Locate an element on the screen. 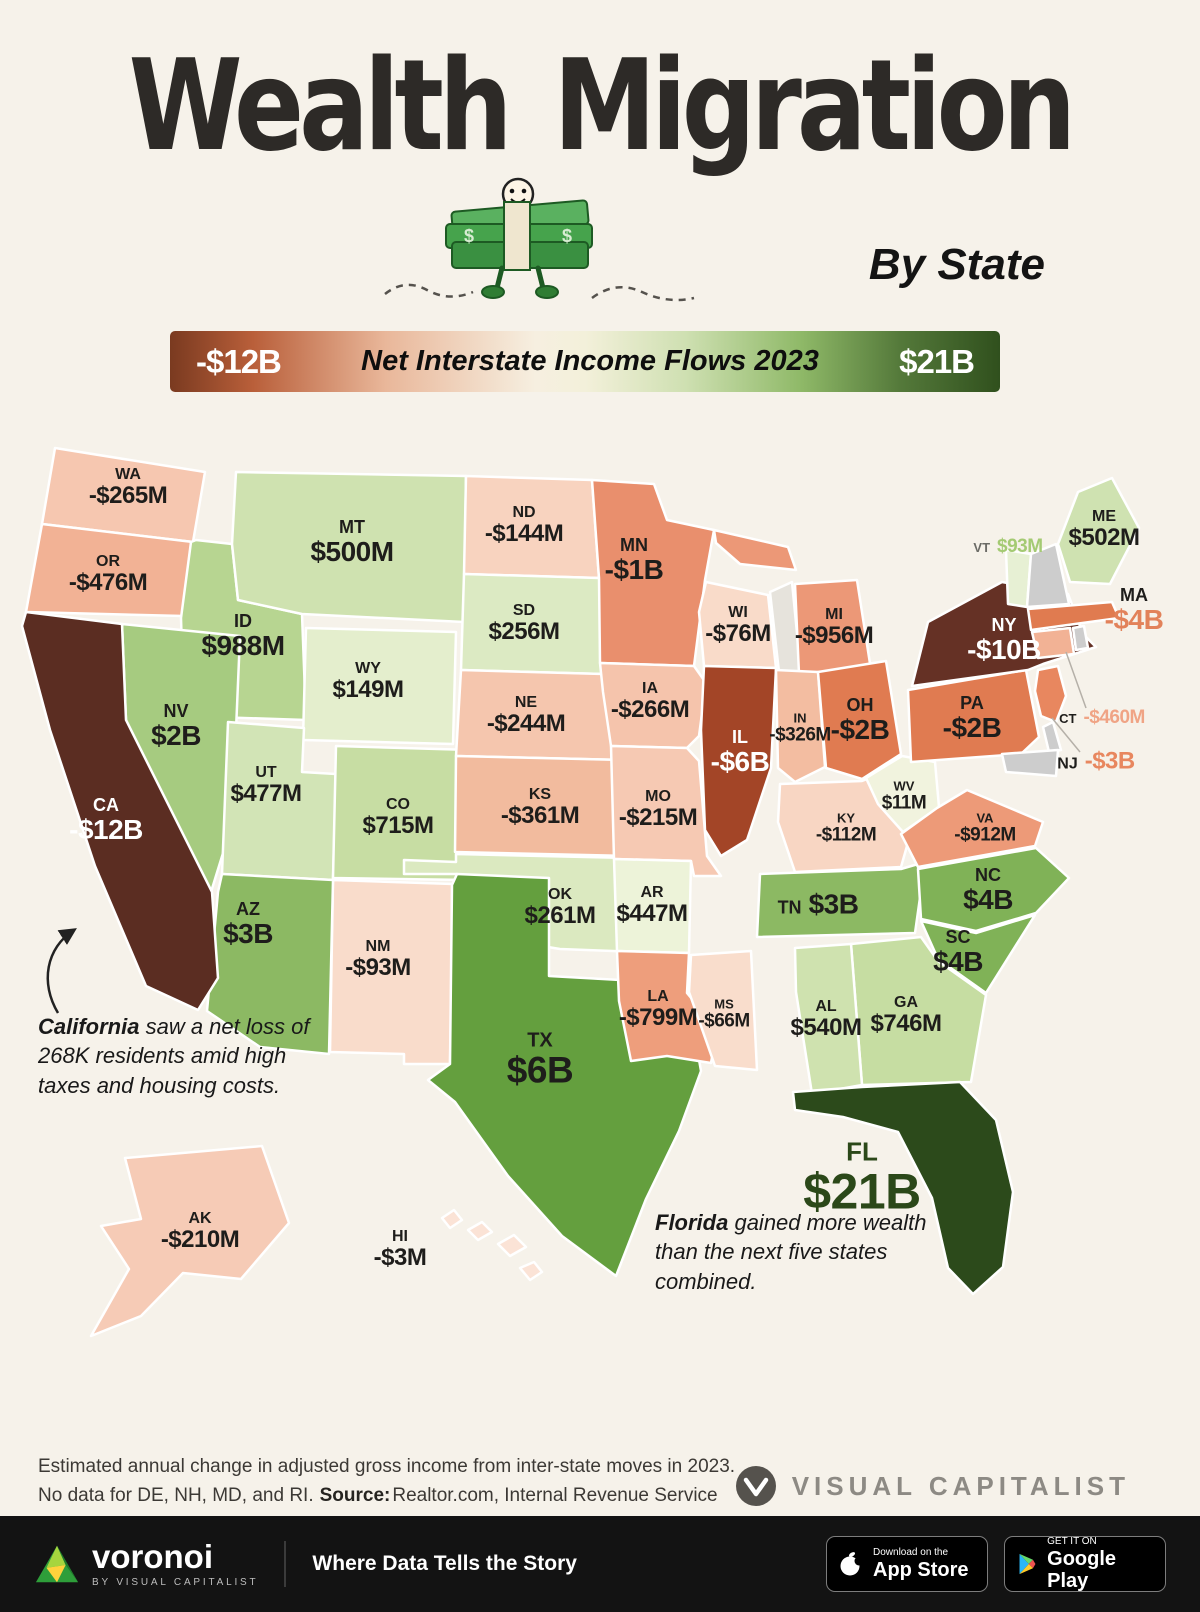 The width and height of the screenshot is (1200, 1612). state-abbr-MN: MN is located at coordinates (633, 545).